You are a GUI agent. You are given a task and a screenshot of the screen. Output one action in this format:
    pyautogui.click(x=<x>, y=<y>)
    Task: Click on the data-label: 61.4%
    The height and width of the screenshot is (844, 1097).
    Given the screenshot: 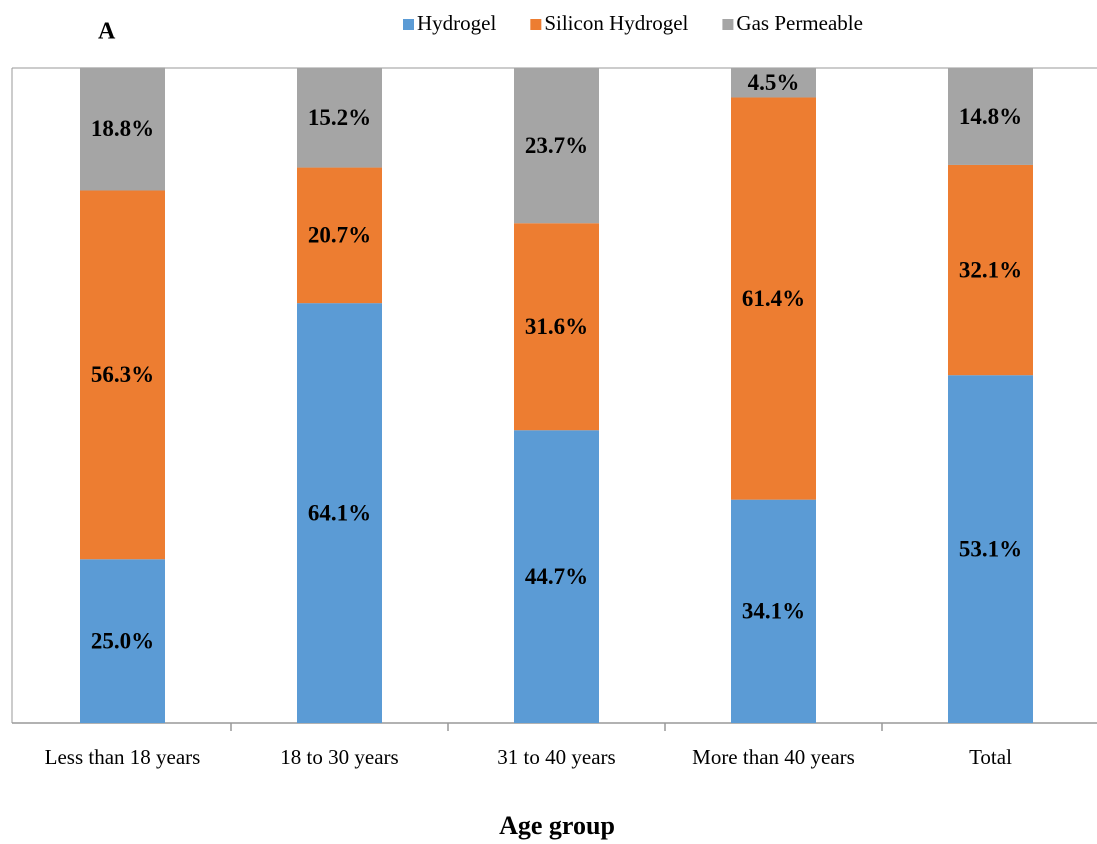 What is the action you would take?
    pyautogui.click(x=773, y=298)
    